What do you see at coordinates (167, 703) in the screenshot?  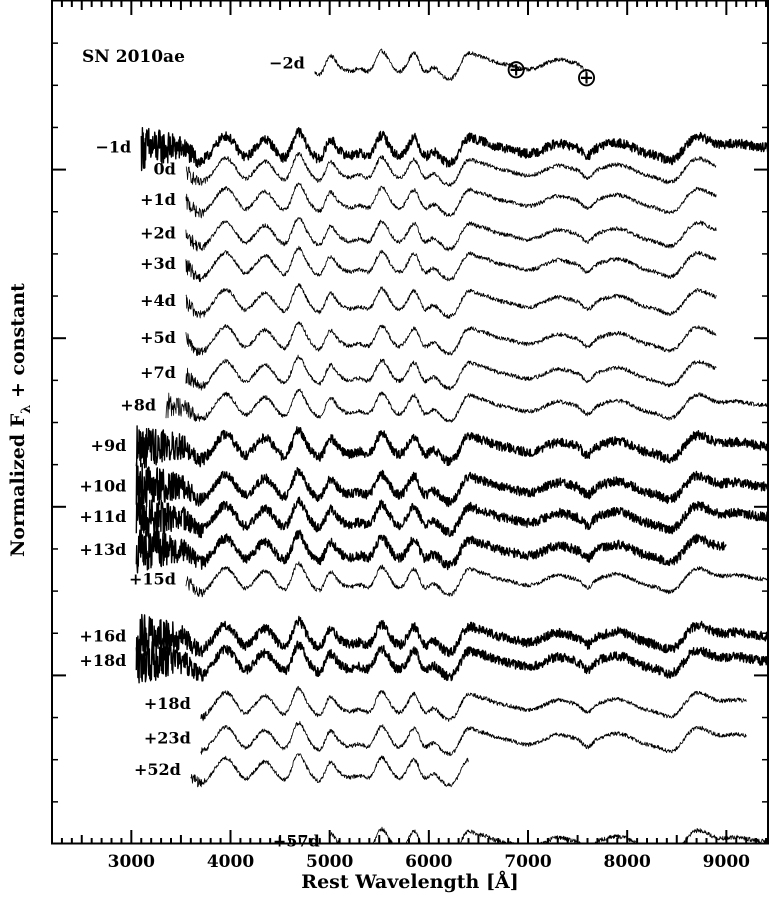 I see `phase-label-+18d-b: +18d` at bounding box center [167, 703].